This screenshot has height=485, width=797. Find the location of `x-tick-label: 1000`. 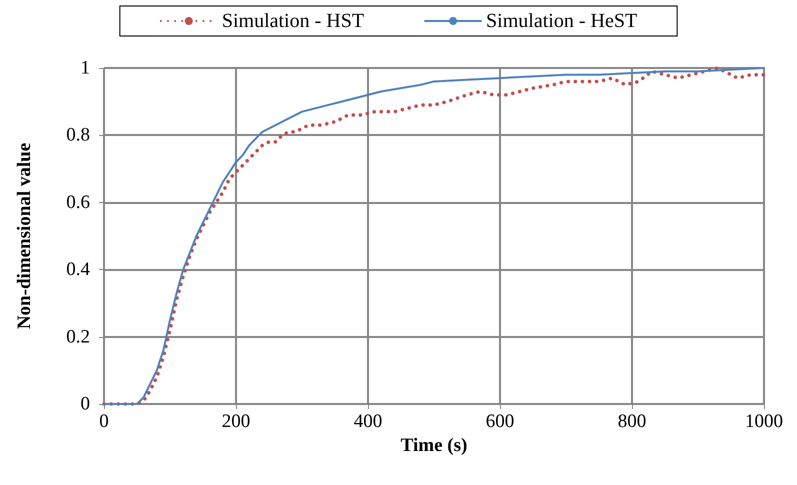

x-tick-label: 1000 is located at coordinates (764, 421).